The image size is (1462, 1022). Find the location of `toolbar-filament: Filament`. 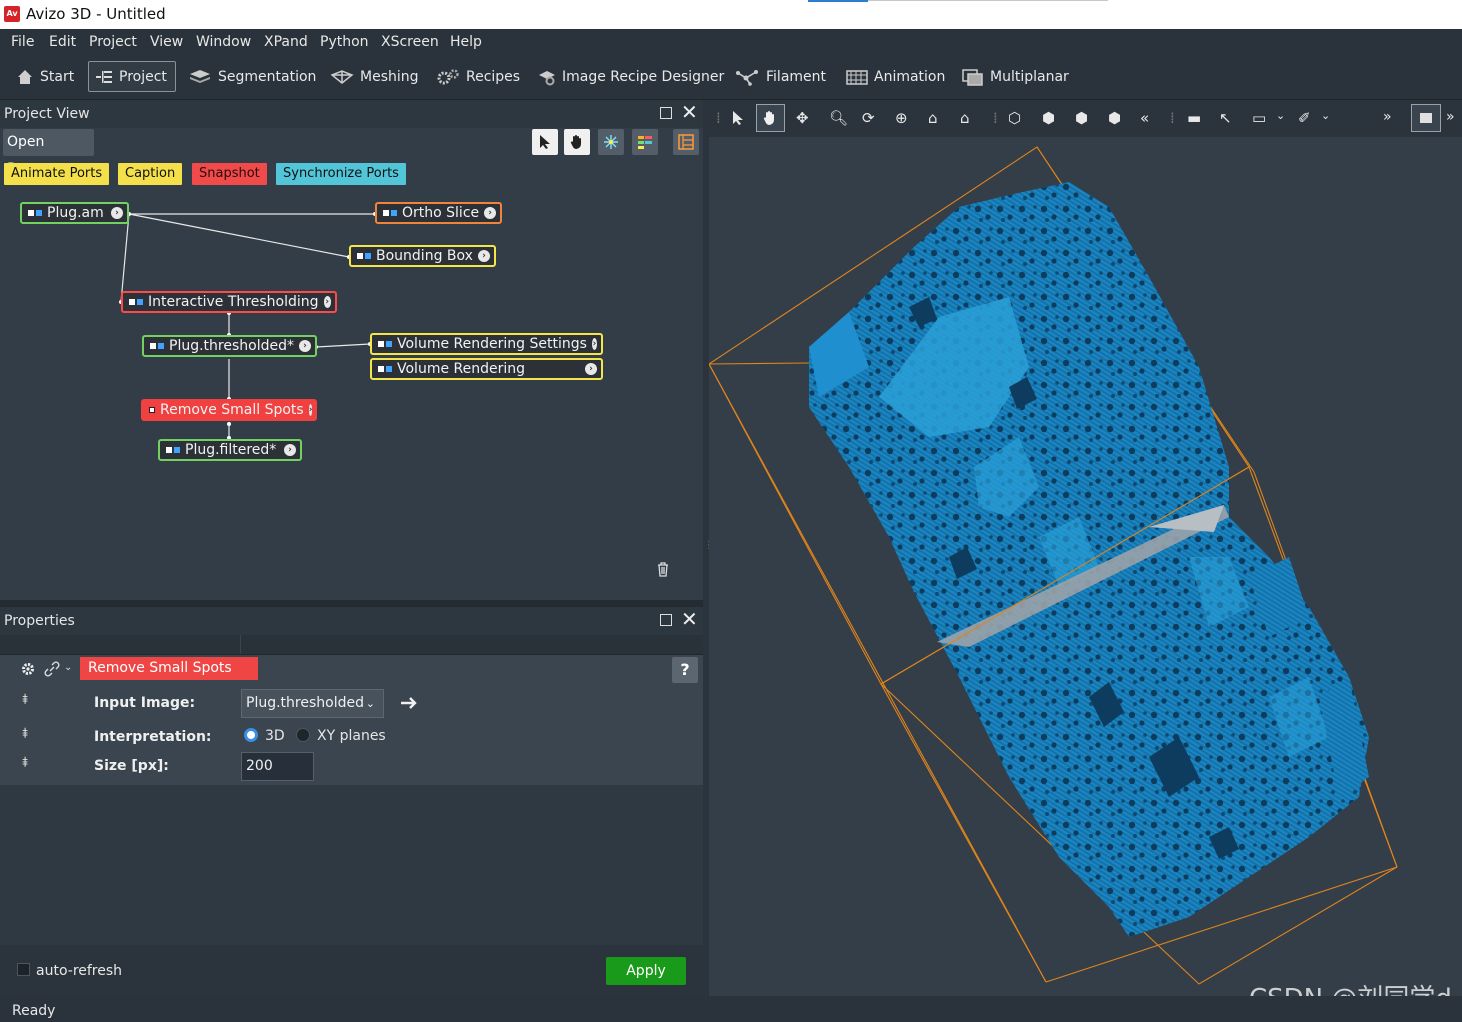

toolbar-filament: Filament is located at coordinates (781, 76).